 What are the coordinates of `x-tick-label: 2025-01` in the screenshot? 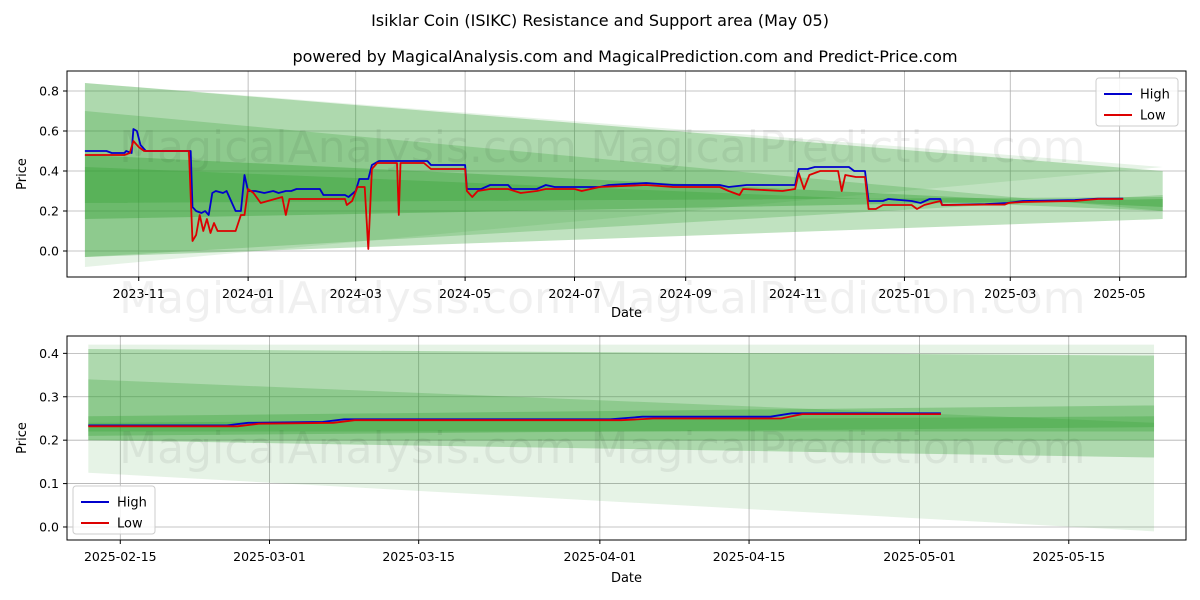 It's located at (904, 293).